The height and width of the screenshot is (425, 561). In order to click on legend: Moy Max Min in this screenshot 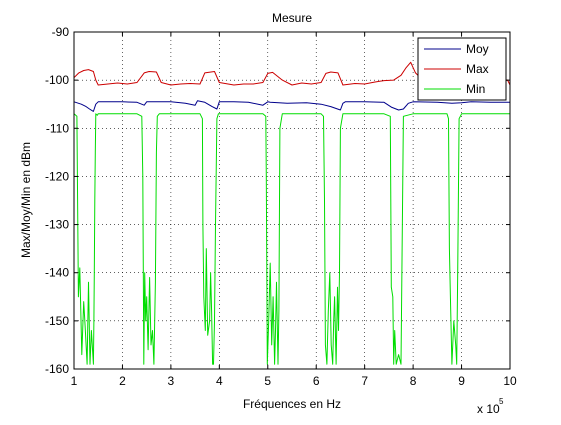, I will do `click(462, 69)`.